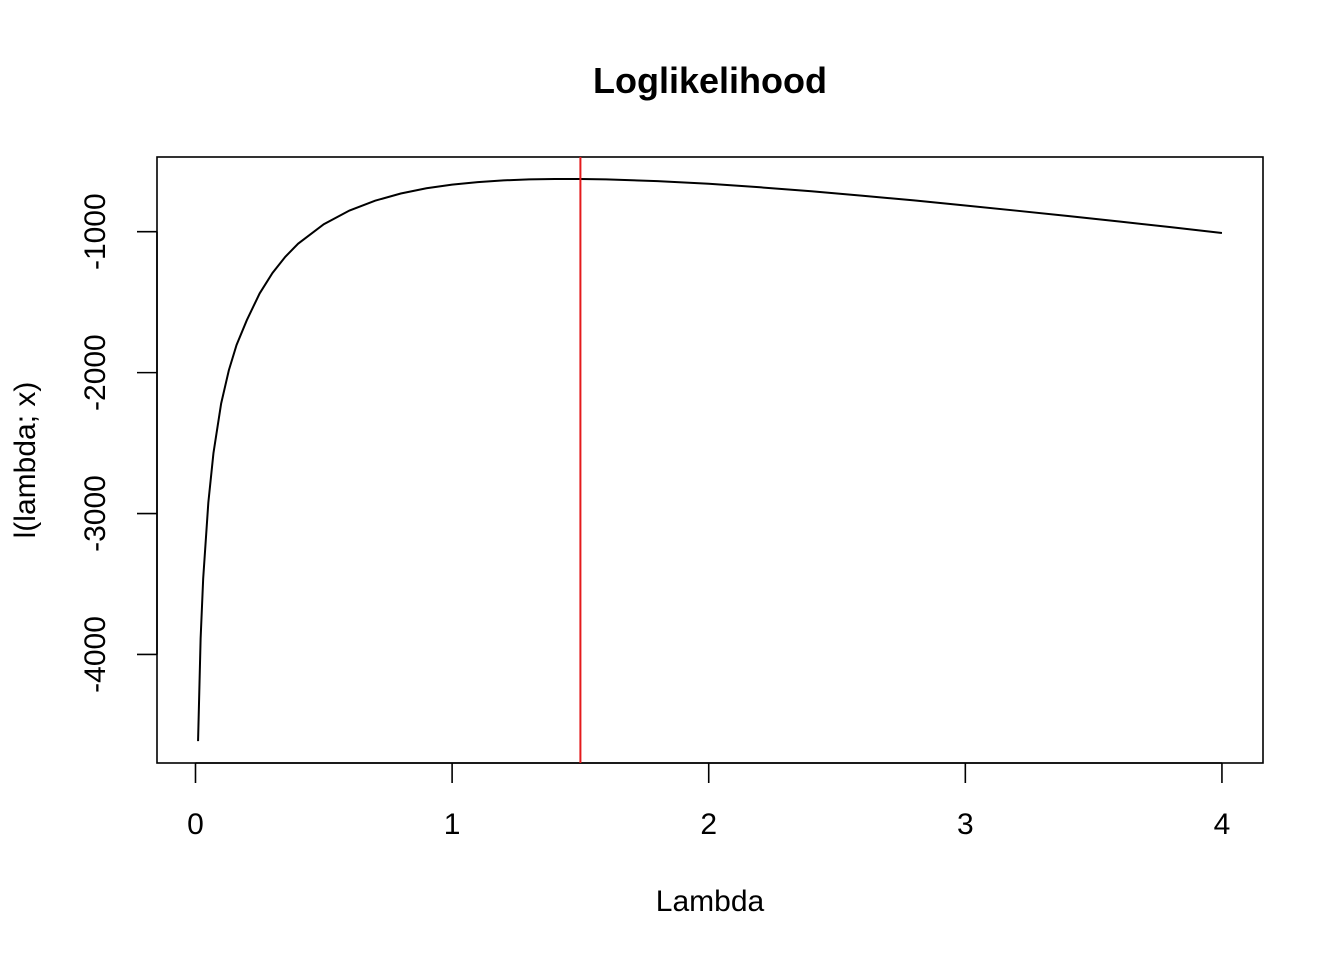  I want to click on y-tick-label: -2000, so click(95, 372).